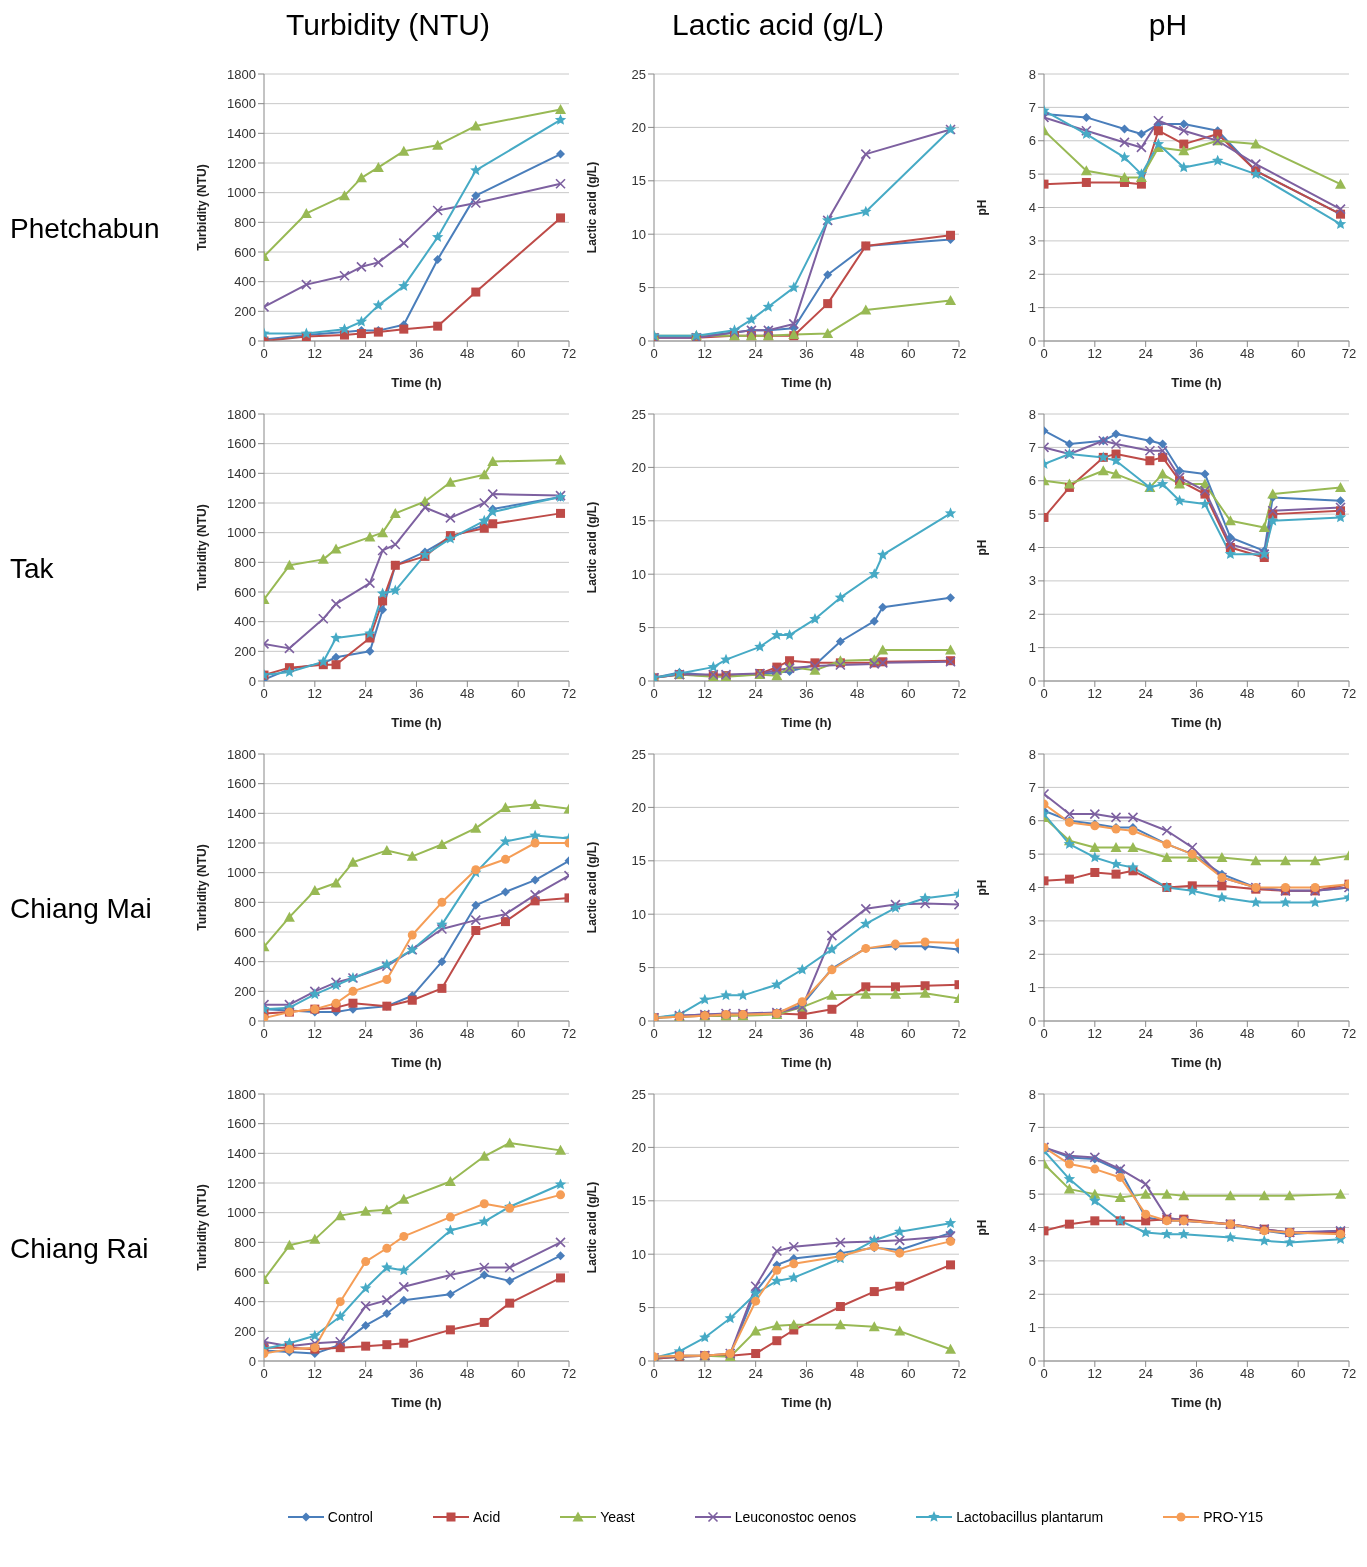 Image resolution: width=1367 pixels, height=1567 pixels. Describe the element at coordinates (1032, 1161) in the screenshot. I see `y-tick-label: 6` at that location.